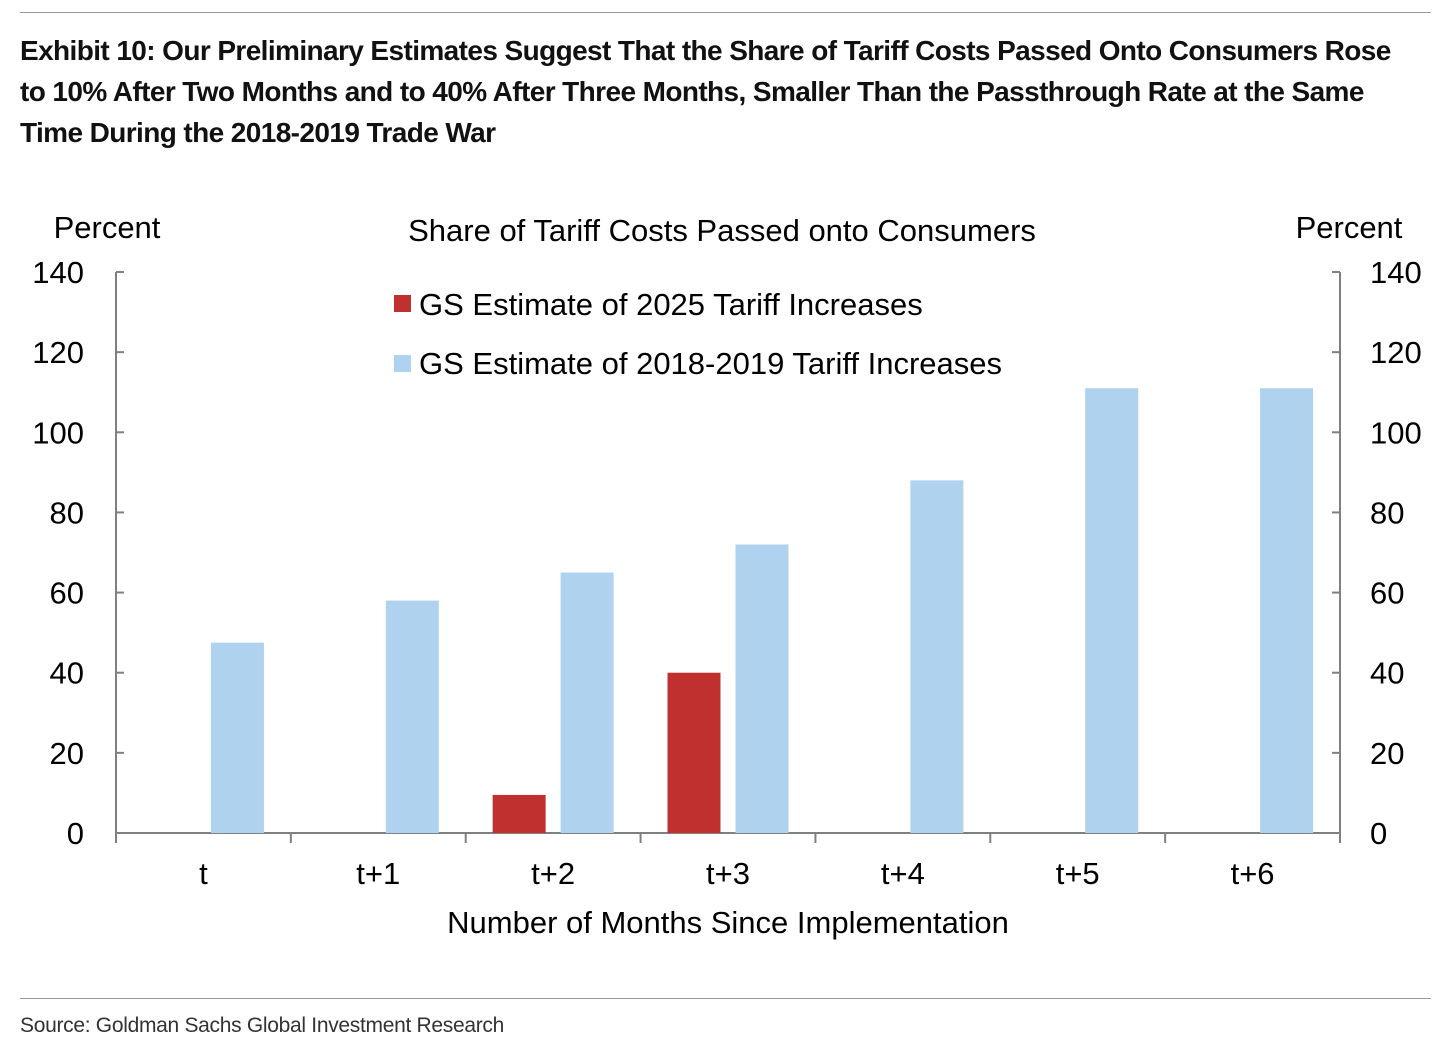 This screenshot has height=1057, width=1456. Describe the element at coordinates (519, 813) in the screenshot. I see `bar-2025-t+2` at that location.